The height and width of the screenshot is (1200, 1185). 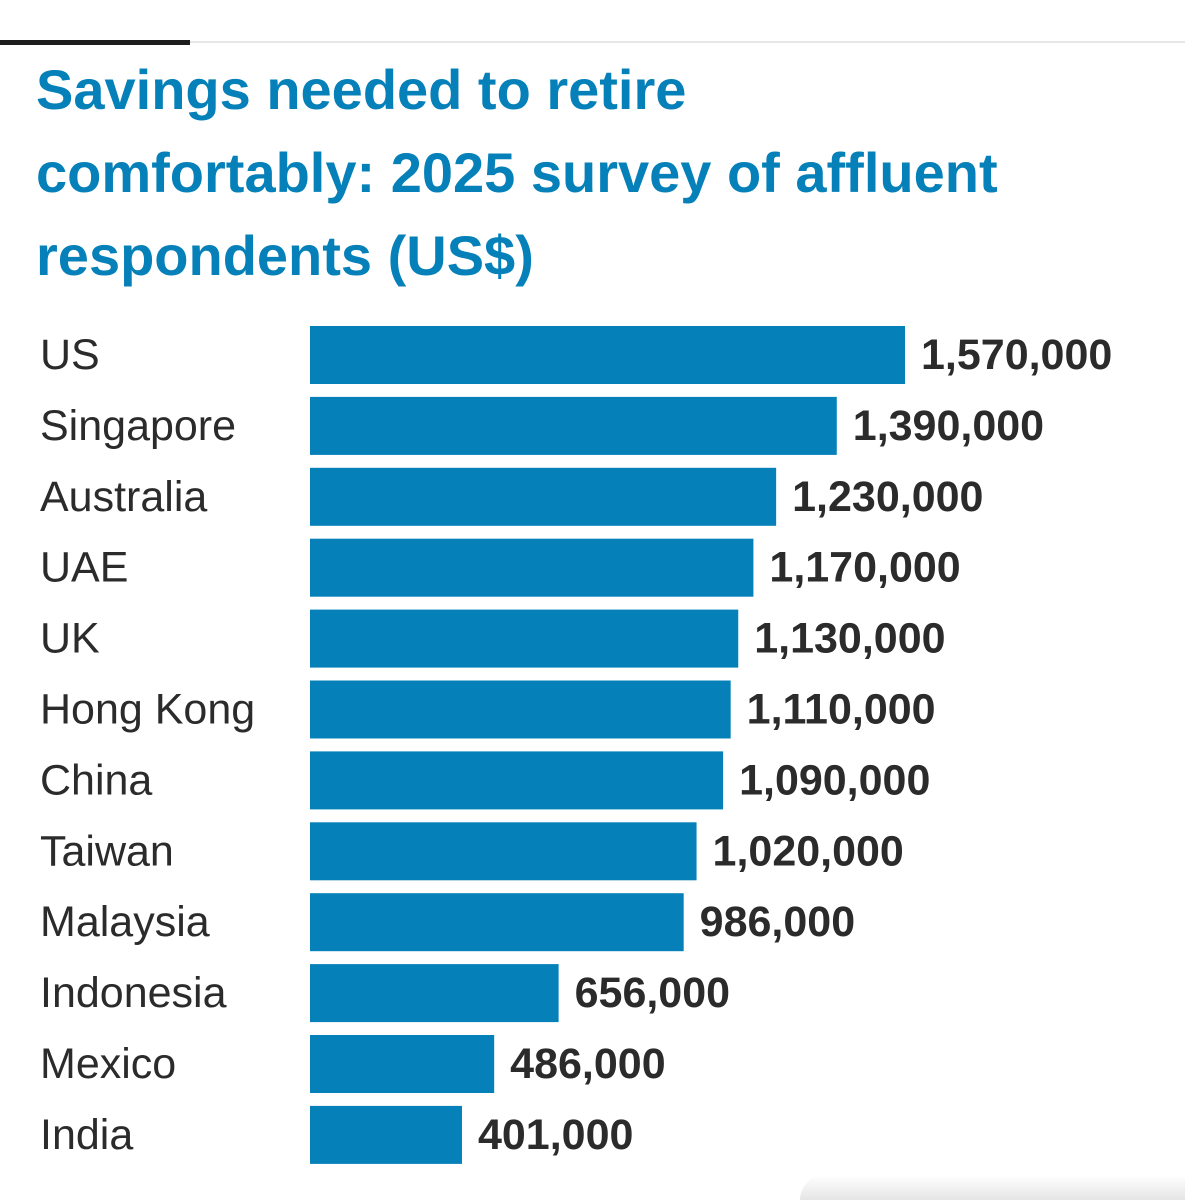 I want to click on category-label: Malaysia, so click(x=125, y=922).